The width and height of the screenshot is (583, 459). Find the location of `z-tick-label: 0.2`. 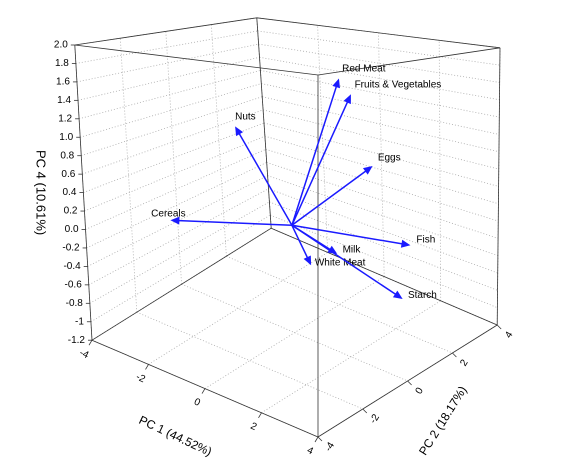

z-tick-label: 0.2 is located at coordinates (71, 211).